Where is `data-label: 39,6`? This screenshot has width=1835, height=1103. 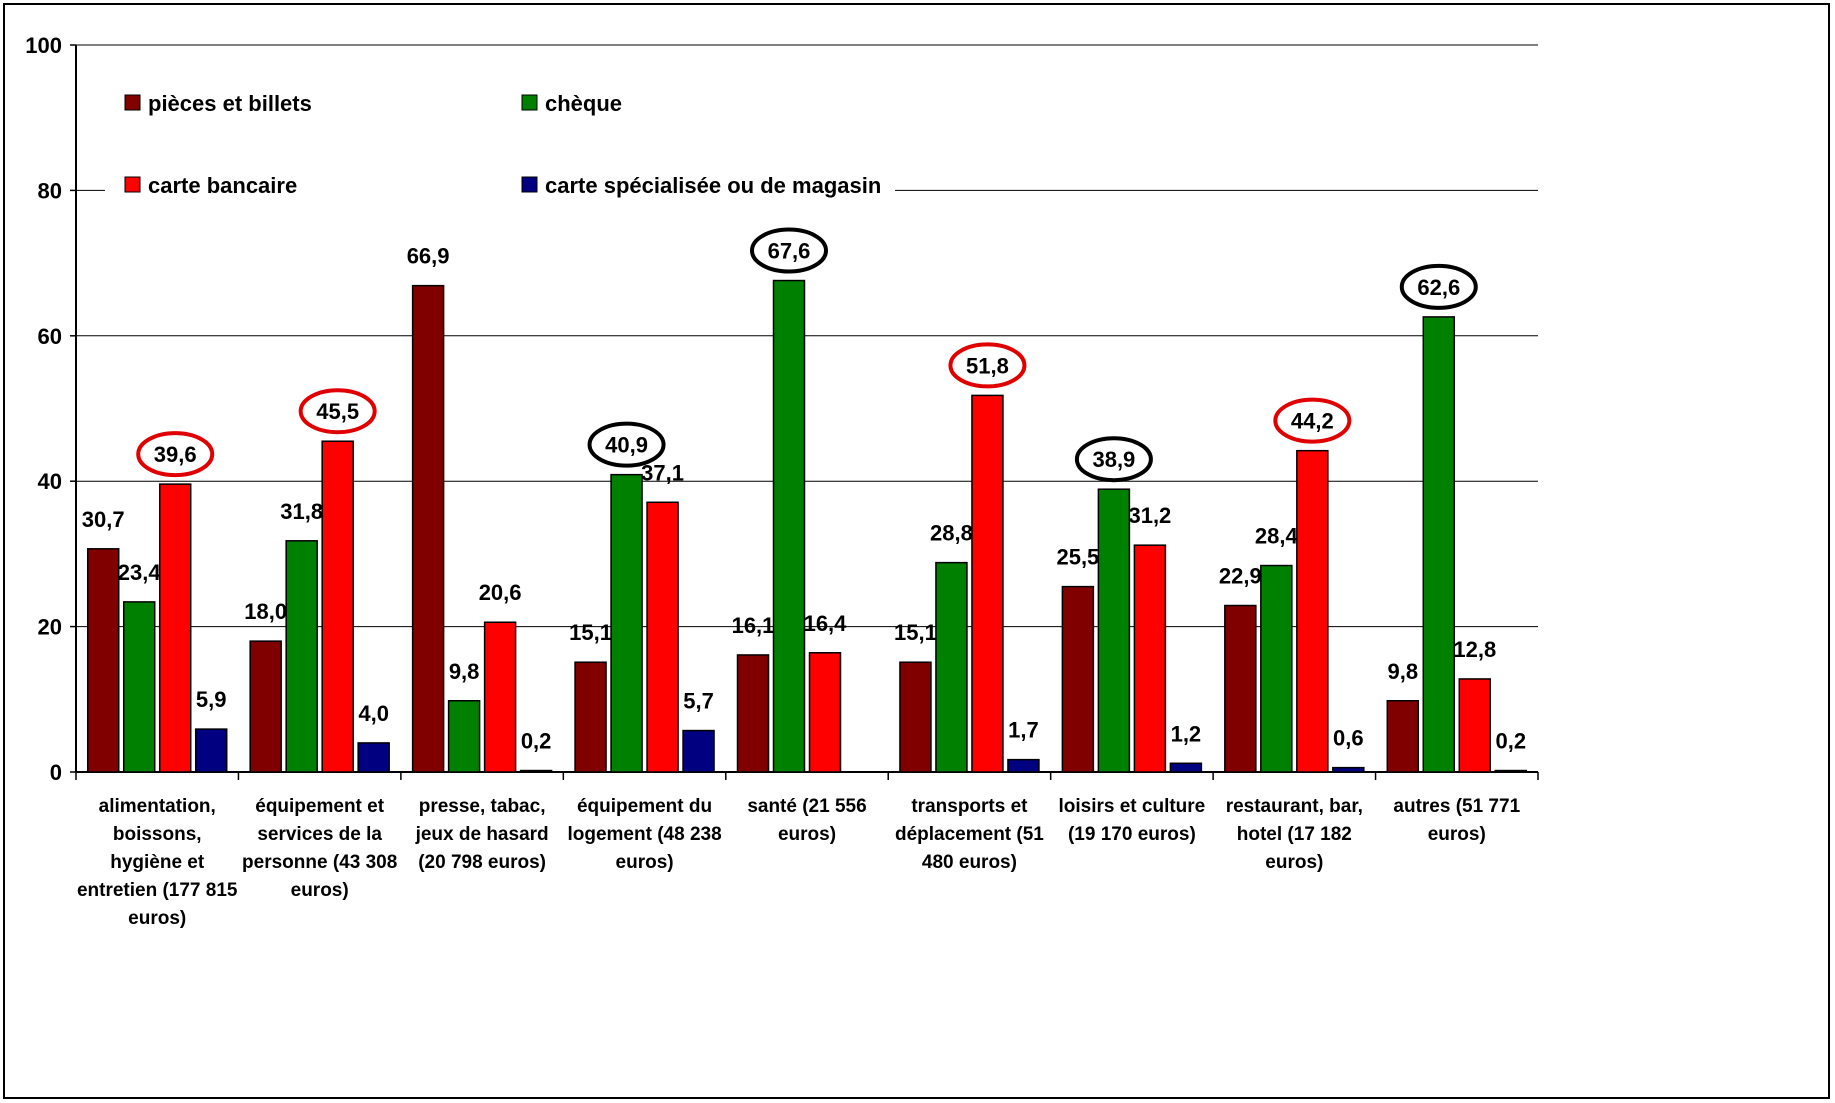
data-label: 39,6 is located at coordinates (175, 454).